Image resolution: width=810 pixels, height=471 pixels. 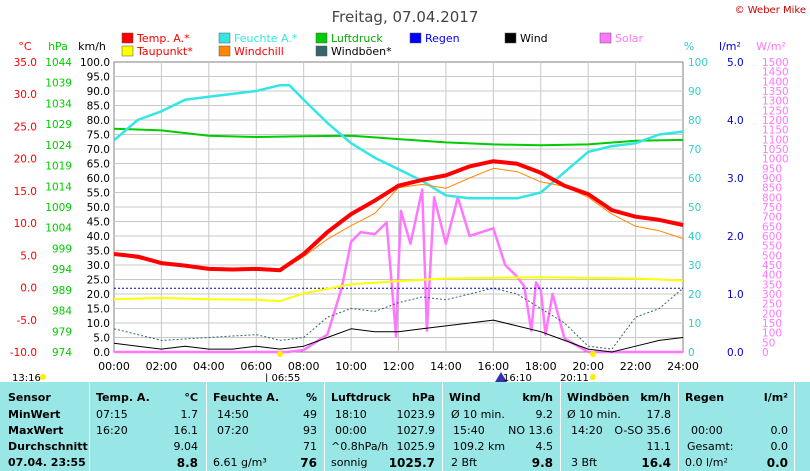 What do you see at coordinates (770, 10) in the screenshot?
I see `copyright-label: © Weber Mike` at bounding box center [770, 10].